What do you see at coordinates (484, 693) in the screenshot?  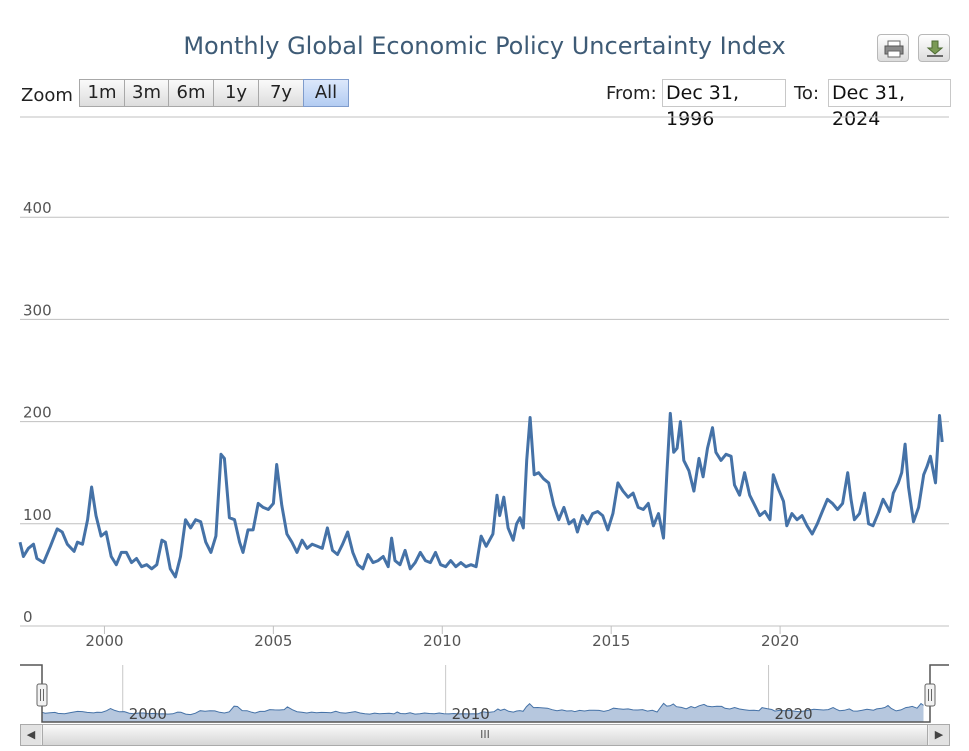 I see `navigator-outline` at bounding box center [484, 693].